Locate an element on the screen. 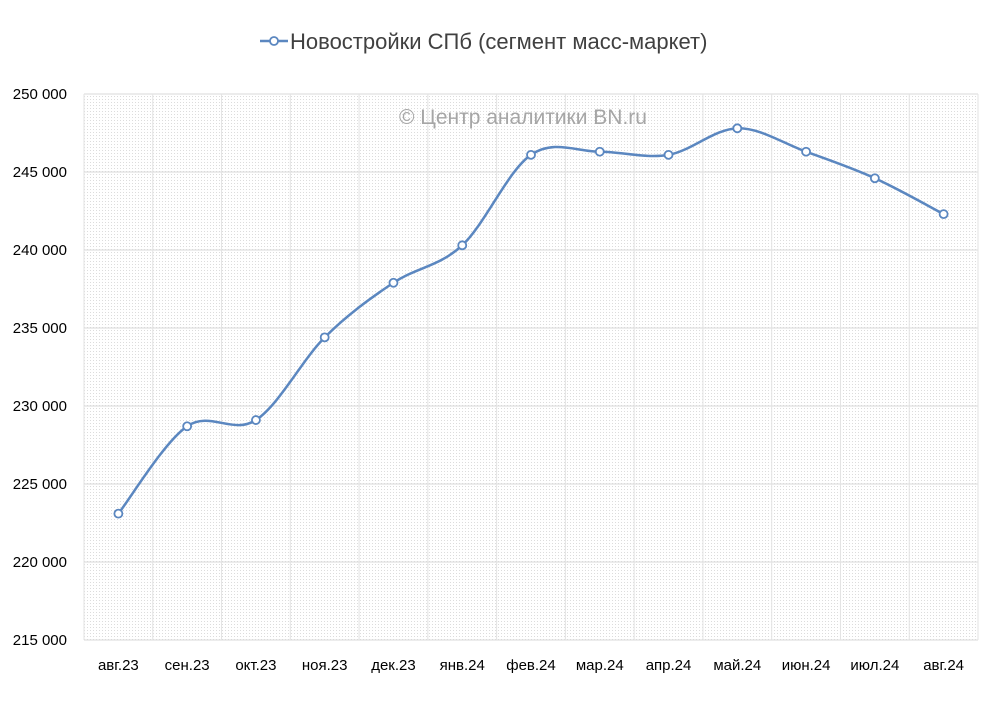 This screenshot has width=994, height=720. x-tick-label: дек.23 is located at coordinates (393, 665).